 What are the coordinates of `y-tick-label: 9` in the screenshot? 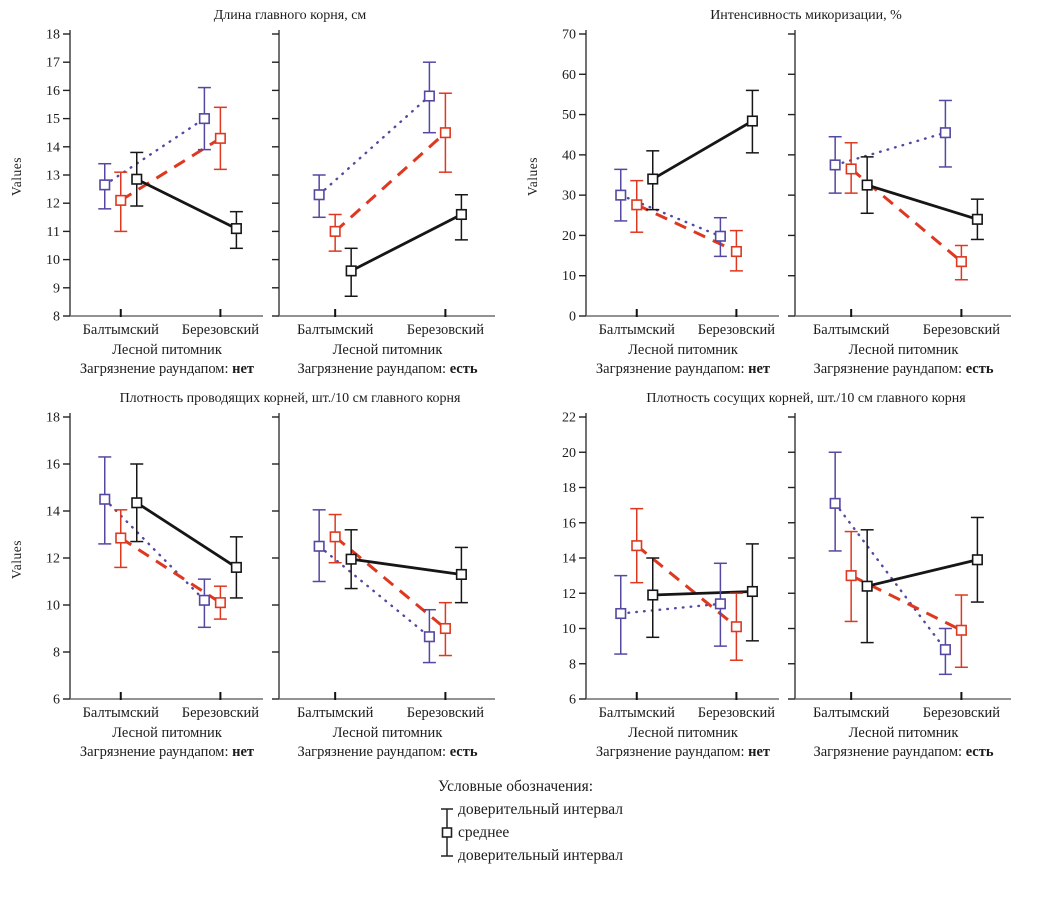 It's located at (56, 288).